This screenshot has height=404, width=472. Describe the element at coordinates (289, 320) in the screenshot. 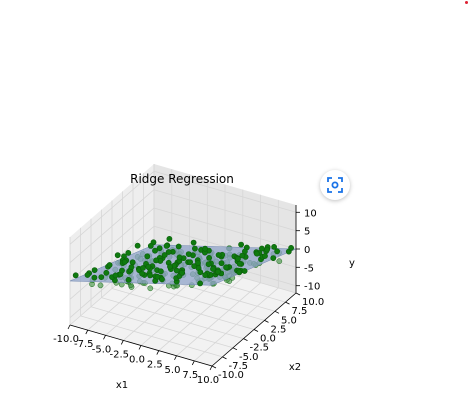

I see `y-tick-label: 5.0` at that location.